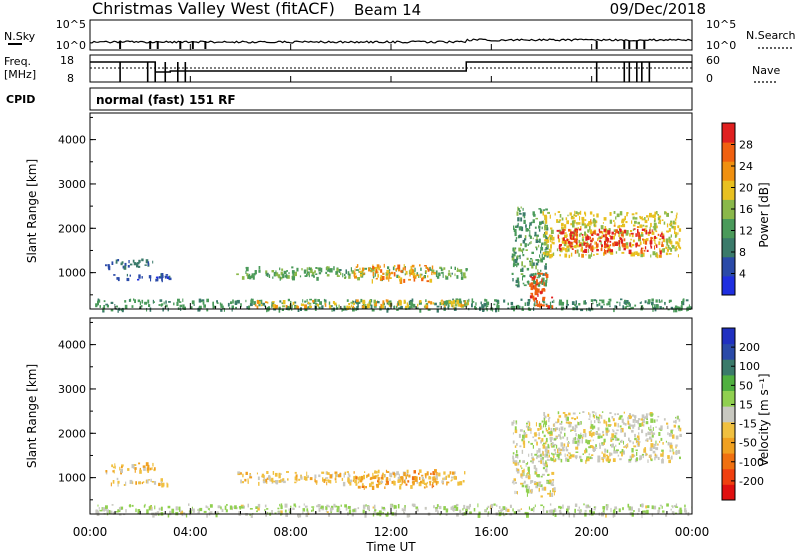  Describe the element at coordinates (771, 35) in the screenshot. I see `noise-search-label: N.Search` at that location.